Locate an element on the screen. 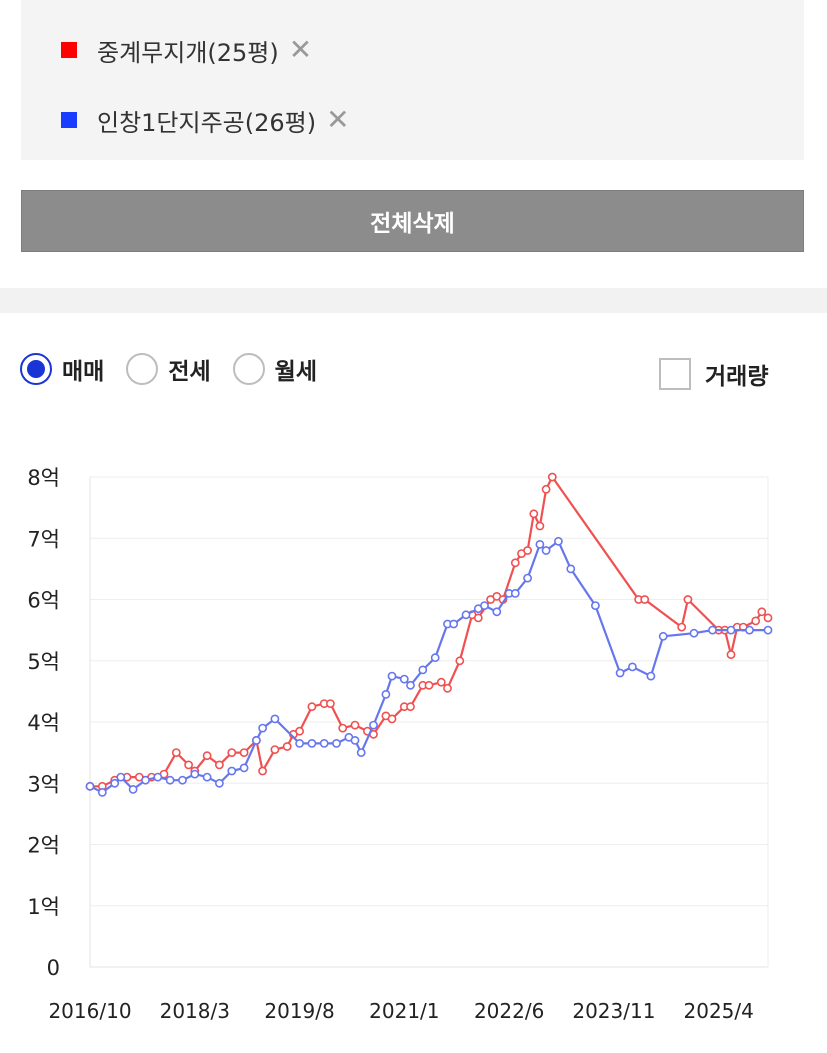 This screenshot has width=827, height=1053. radio-label: 전세 is located at coordinates (189, 372).